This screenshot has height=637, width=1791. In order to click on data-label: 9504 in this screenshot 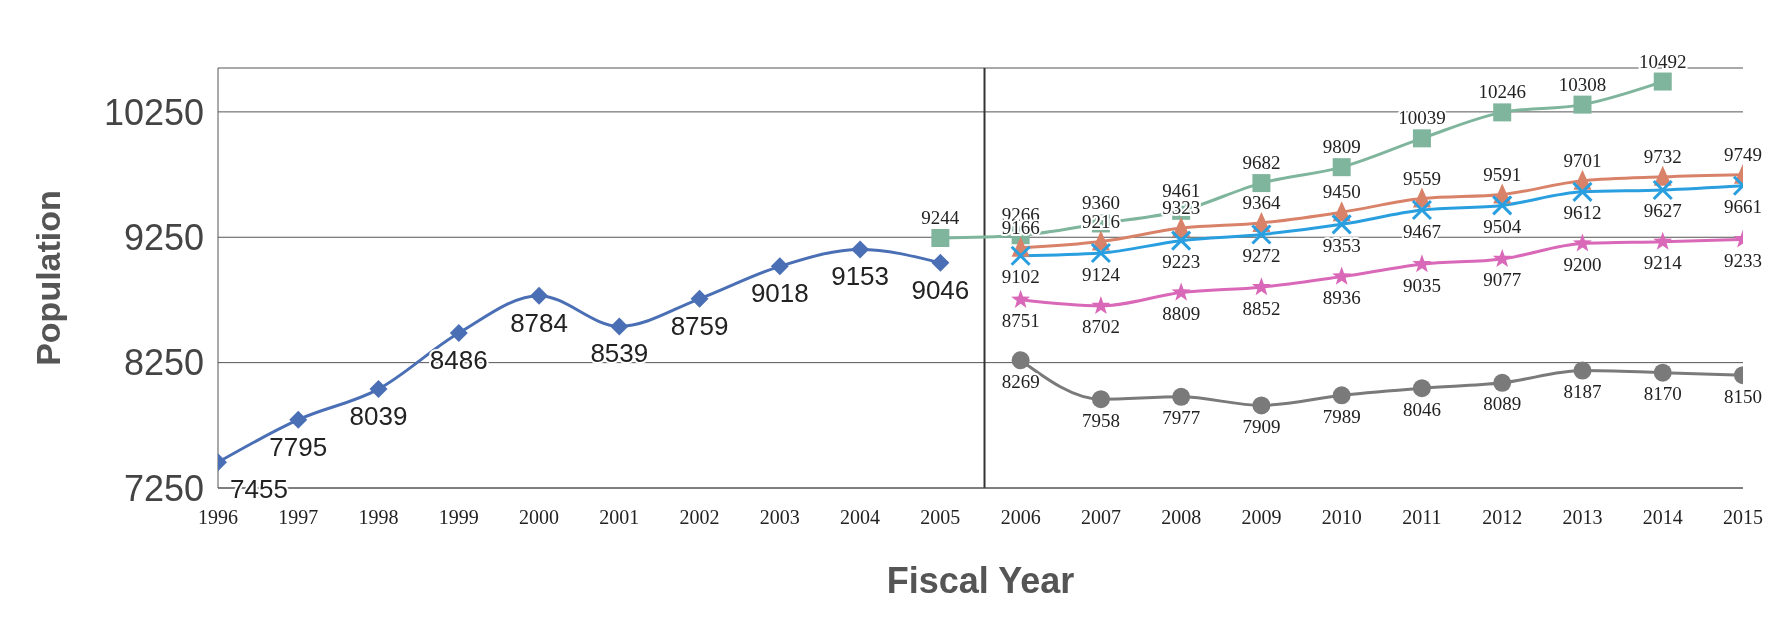, I will do `click(1502, 226)`.